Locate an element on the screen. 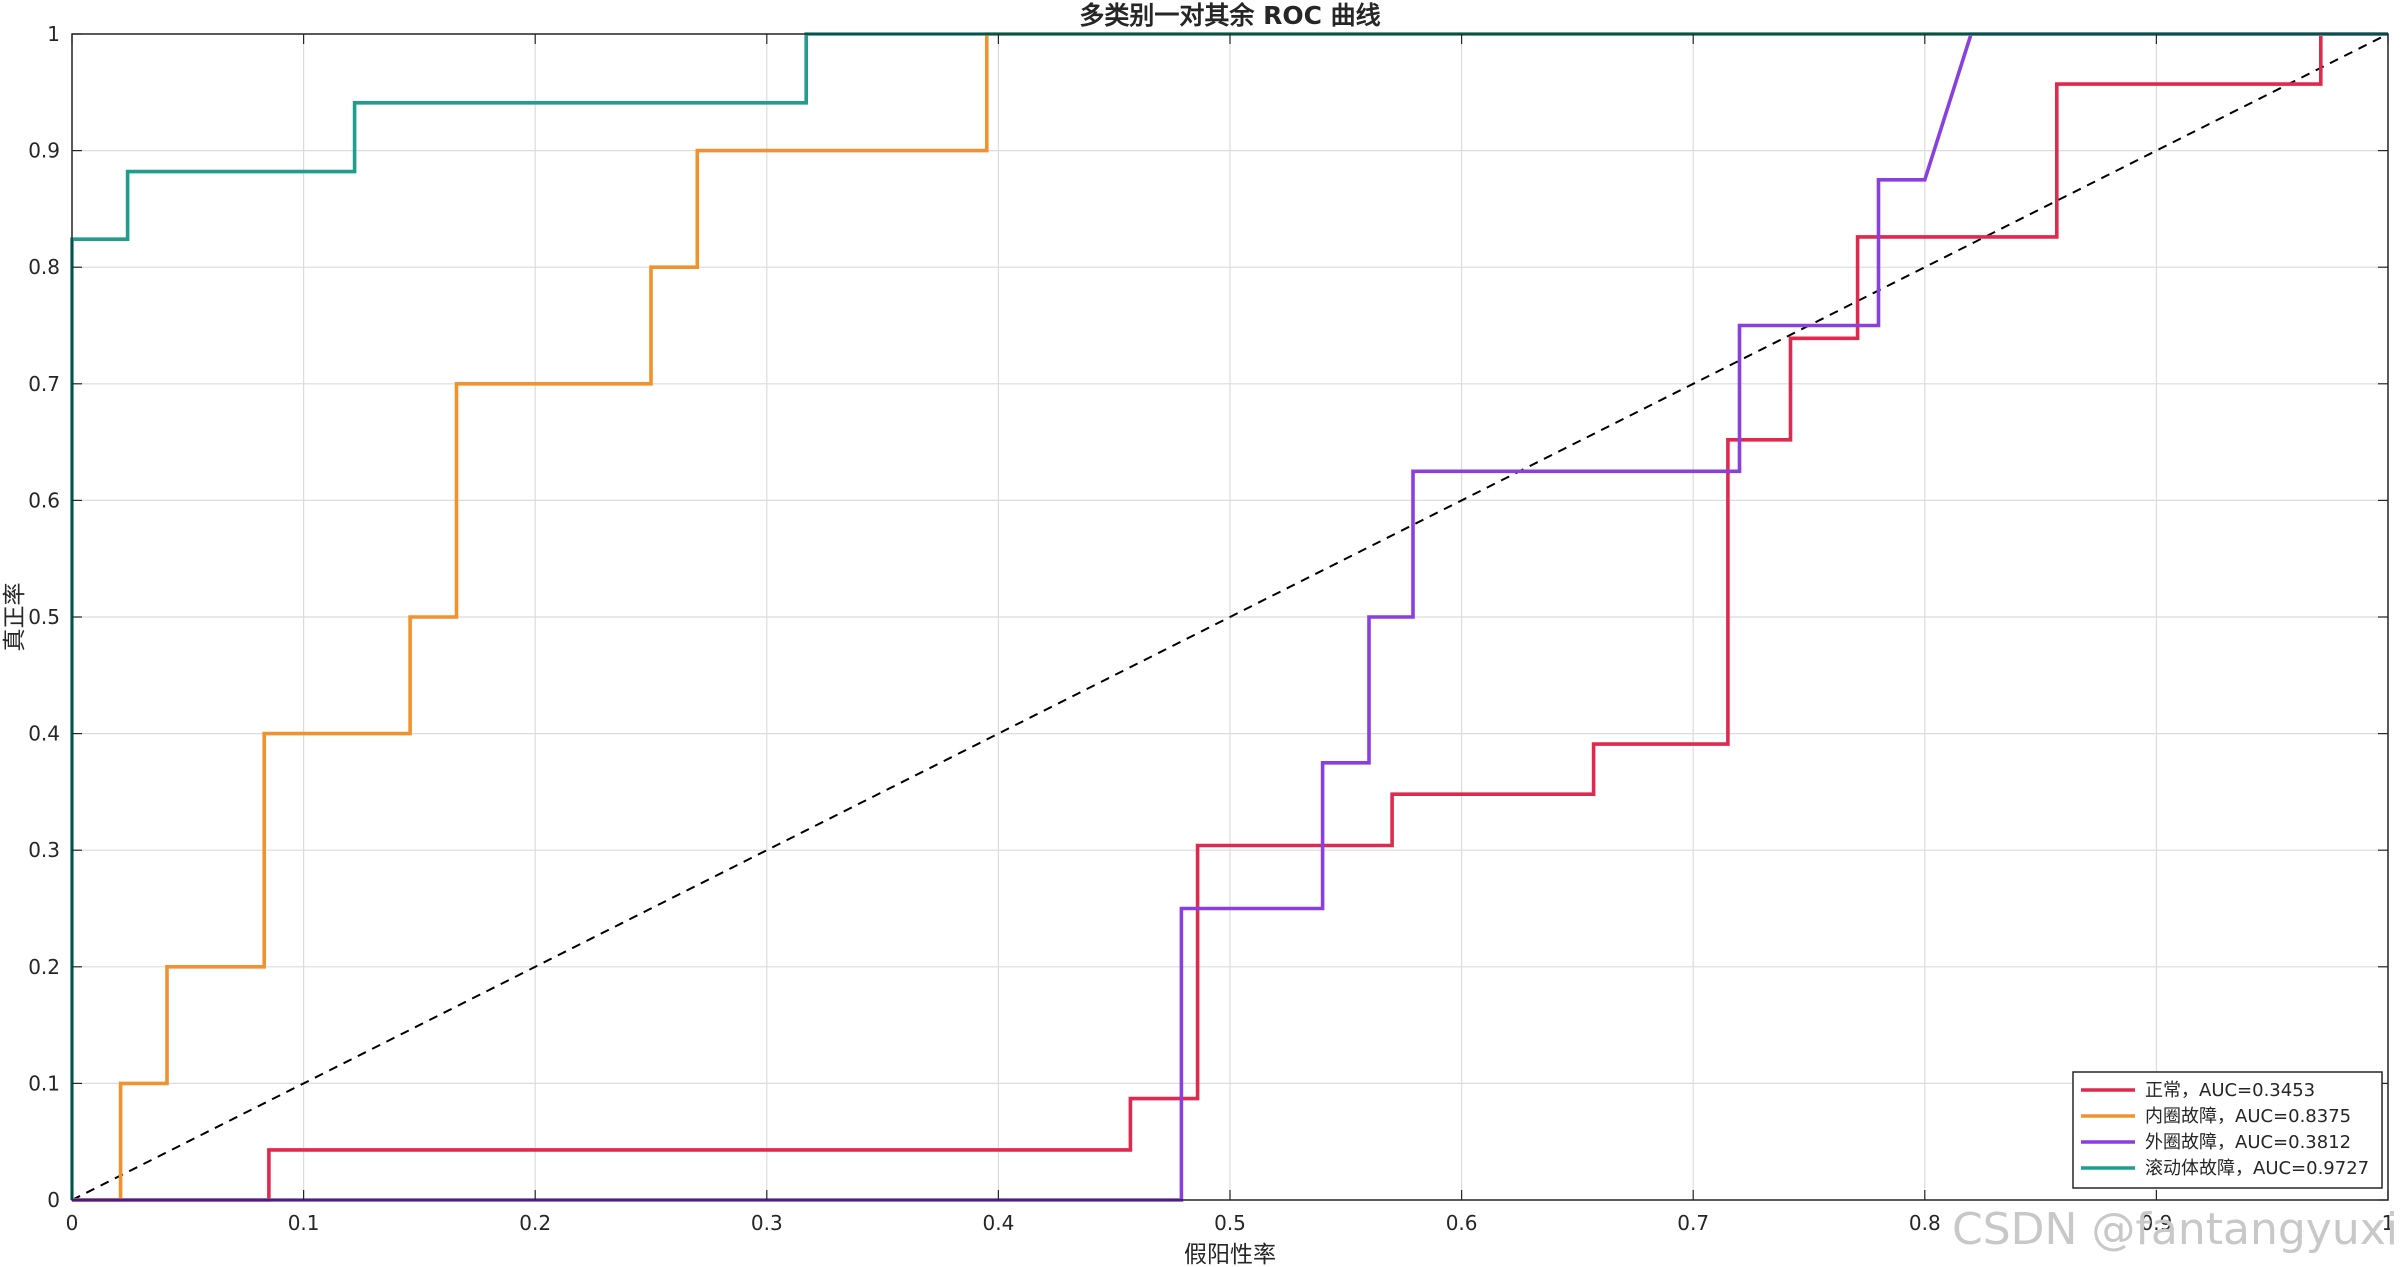 The height and width of the screenshot is (1267, 2402). x-tick-label: 0.1 is located at coordinates (304, 1223).